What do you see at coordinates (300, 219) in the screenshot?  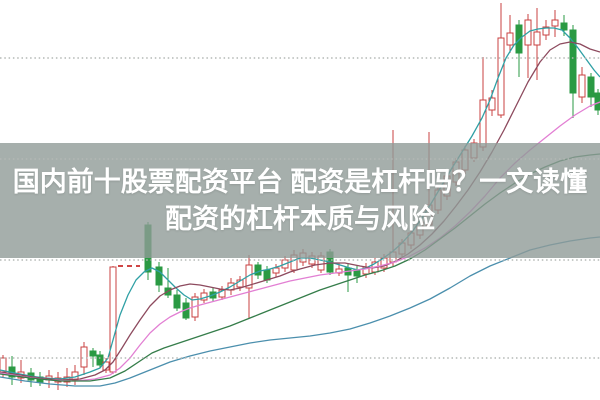 I see `banner-title-line2: 配资的杠杆本质与风险` at bounding box center [300, 219].